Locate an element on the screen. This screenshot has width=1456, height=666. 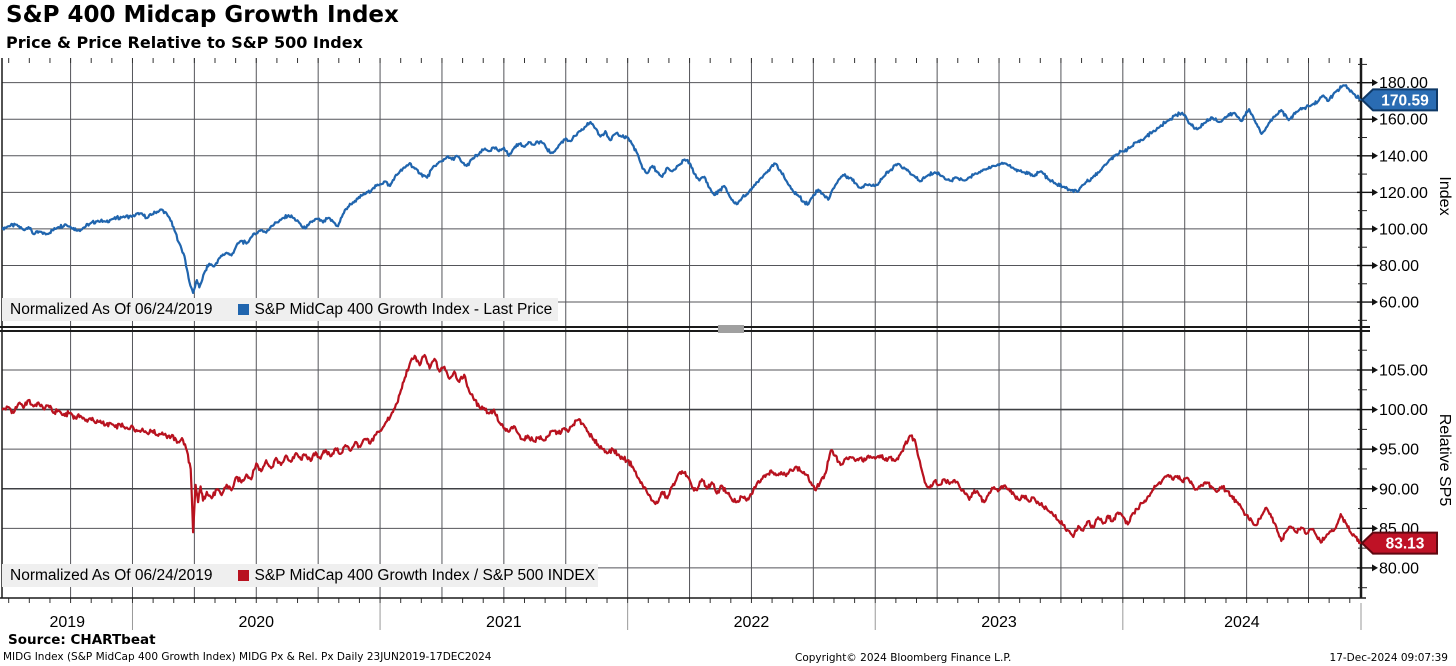
x-axis-year-label: 2024 is located at coordinates (1242, 622).